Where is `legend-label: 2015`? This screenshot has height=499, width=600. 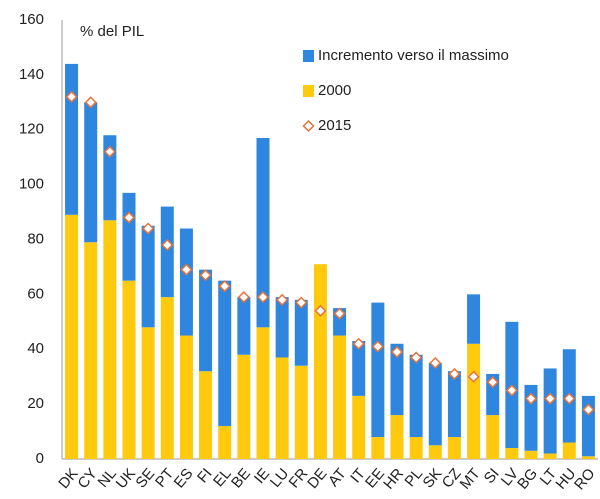
legend-label: 2015 is located at coordinates (334, 125).